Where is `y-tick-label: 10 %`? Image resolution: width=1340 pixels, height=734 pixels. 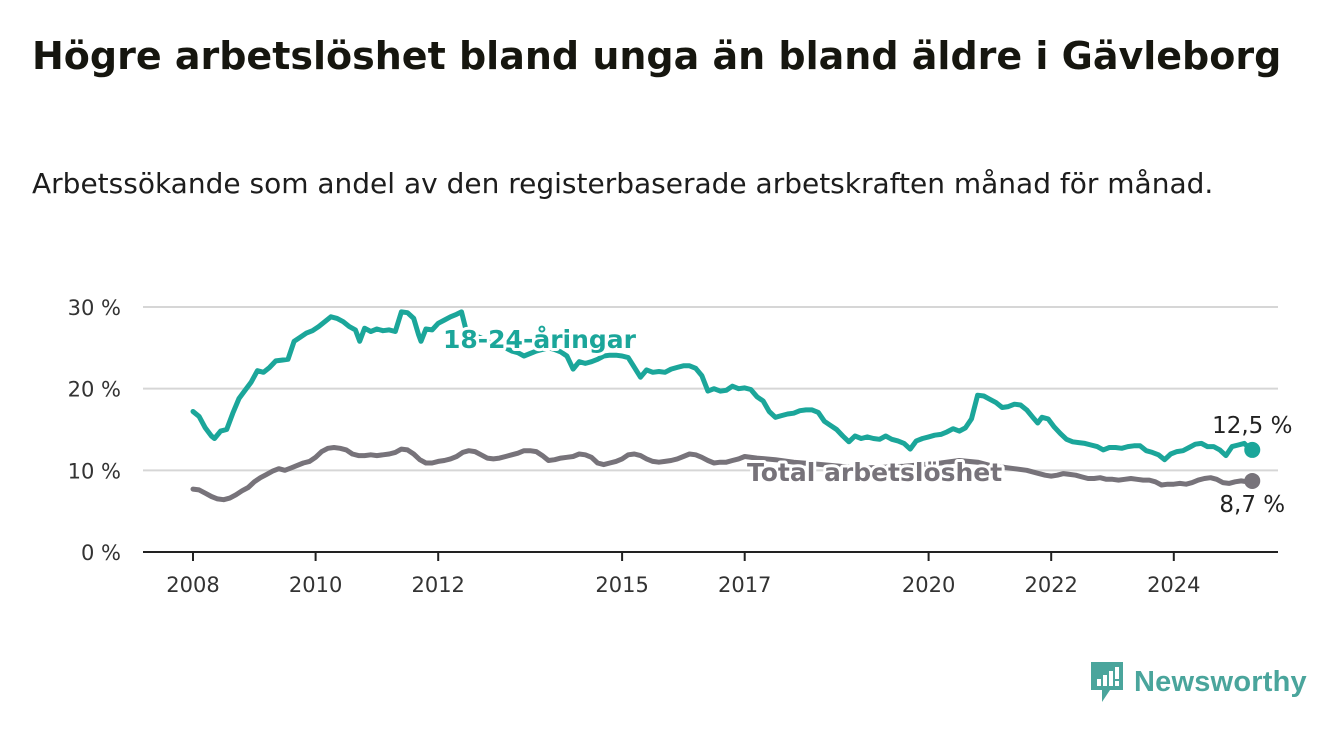
y-tick-label: 10 % is located at coordinates (94, 471).